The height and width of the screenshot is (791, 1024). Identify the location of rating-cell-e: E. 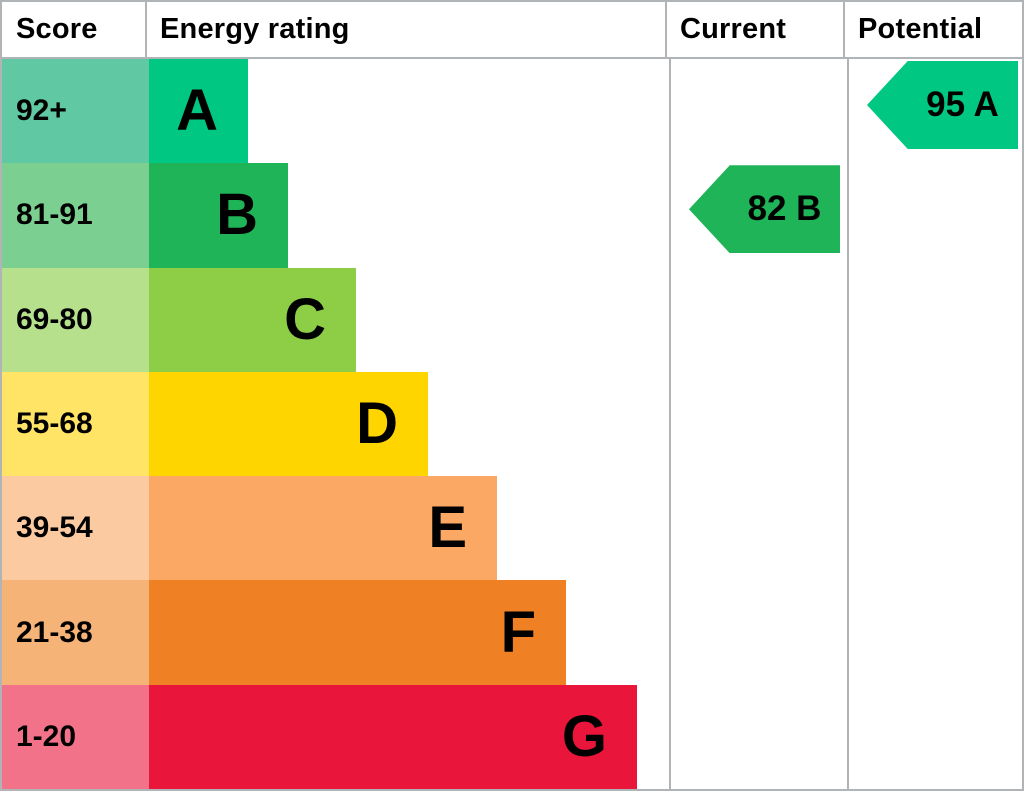
(409, 528).